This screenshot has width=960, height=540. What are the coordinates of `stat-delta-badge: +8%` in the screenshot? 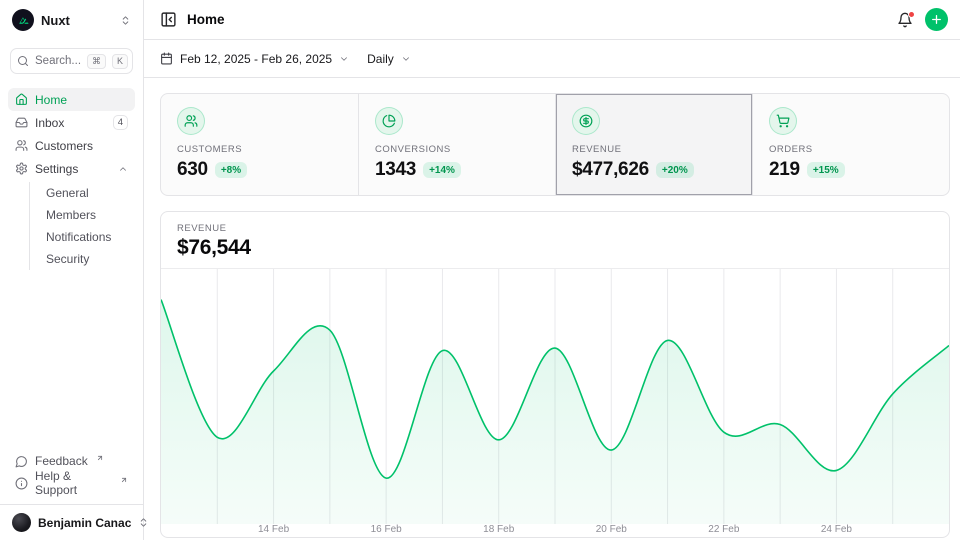 It's located at (231, 170).